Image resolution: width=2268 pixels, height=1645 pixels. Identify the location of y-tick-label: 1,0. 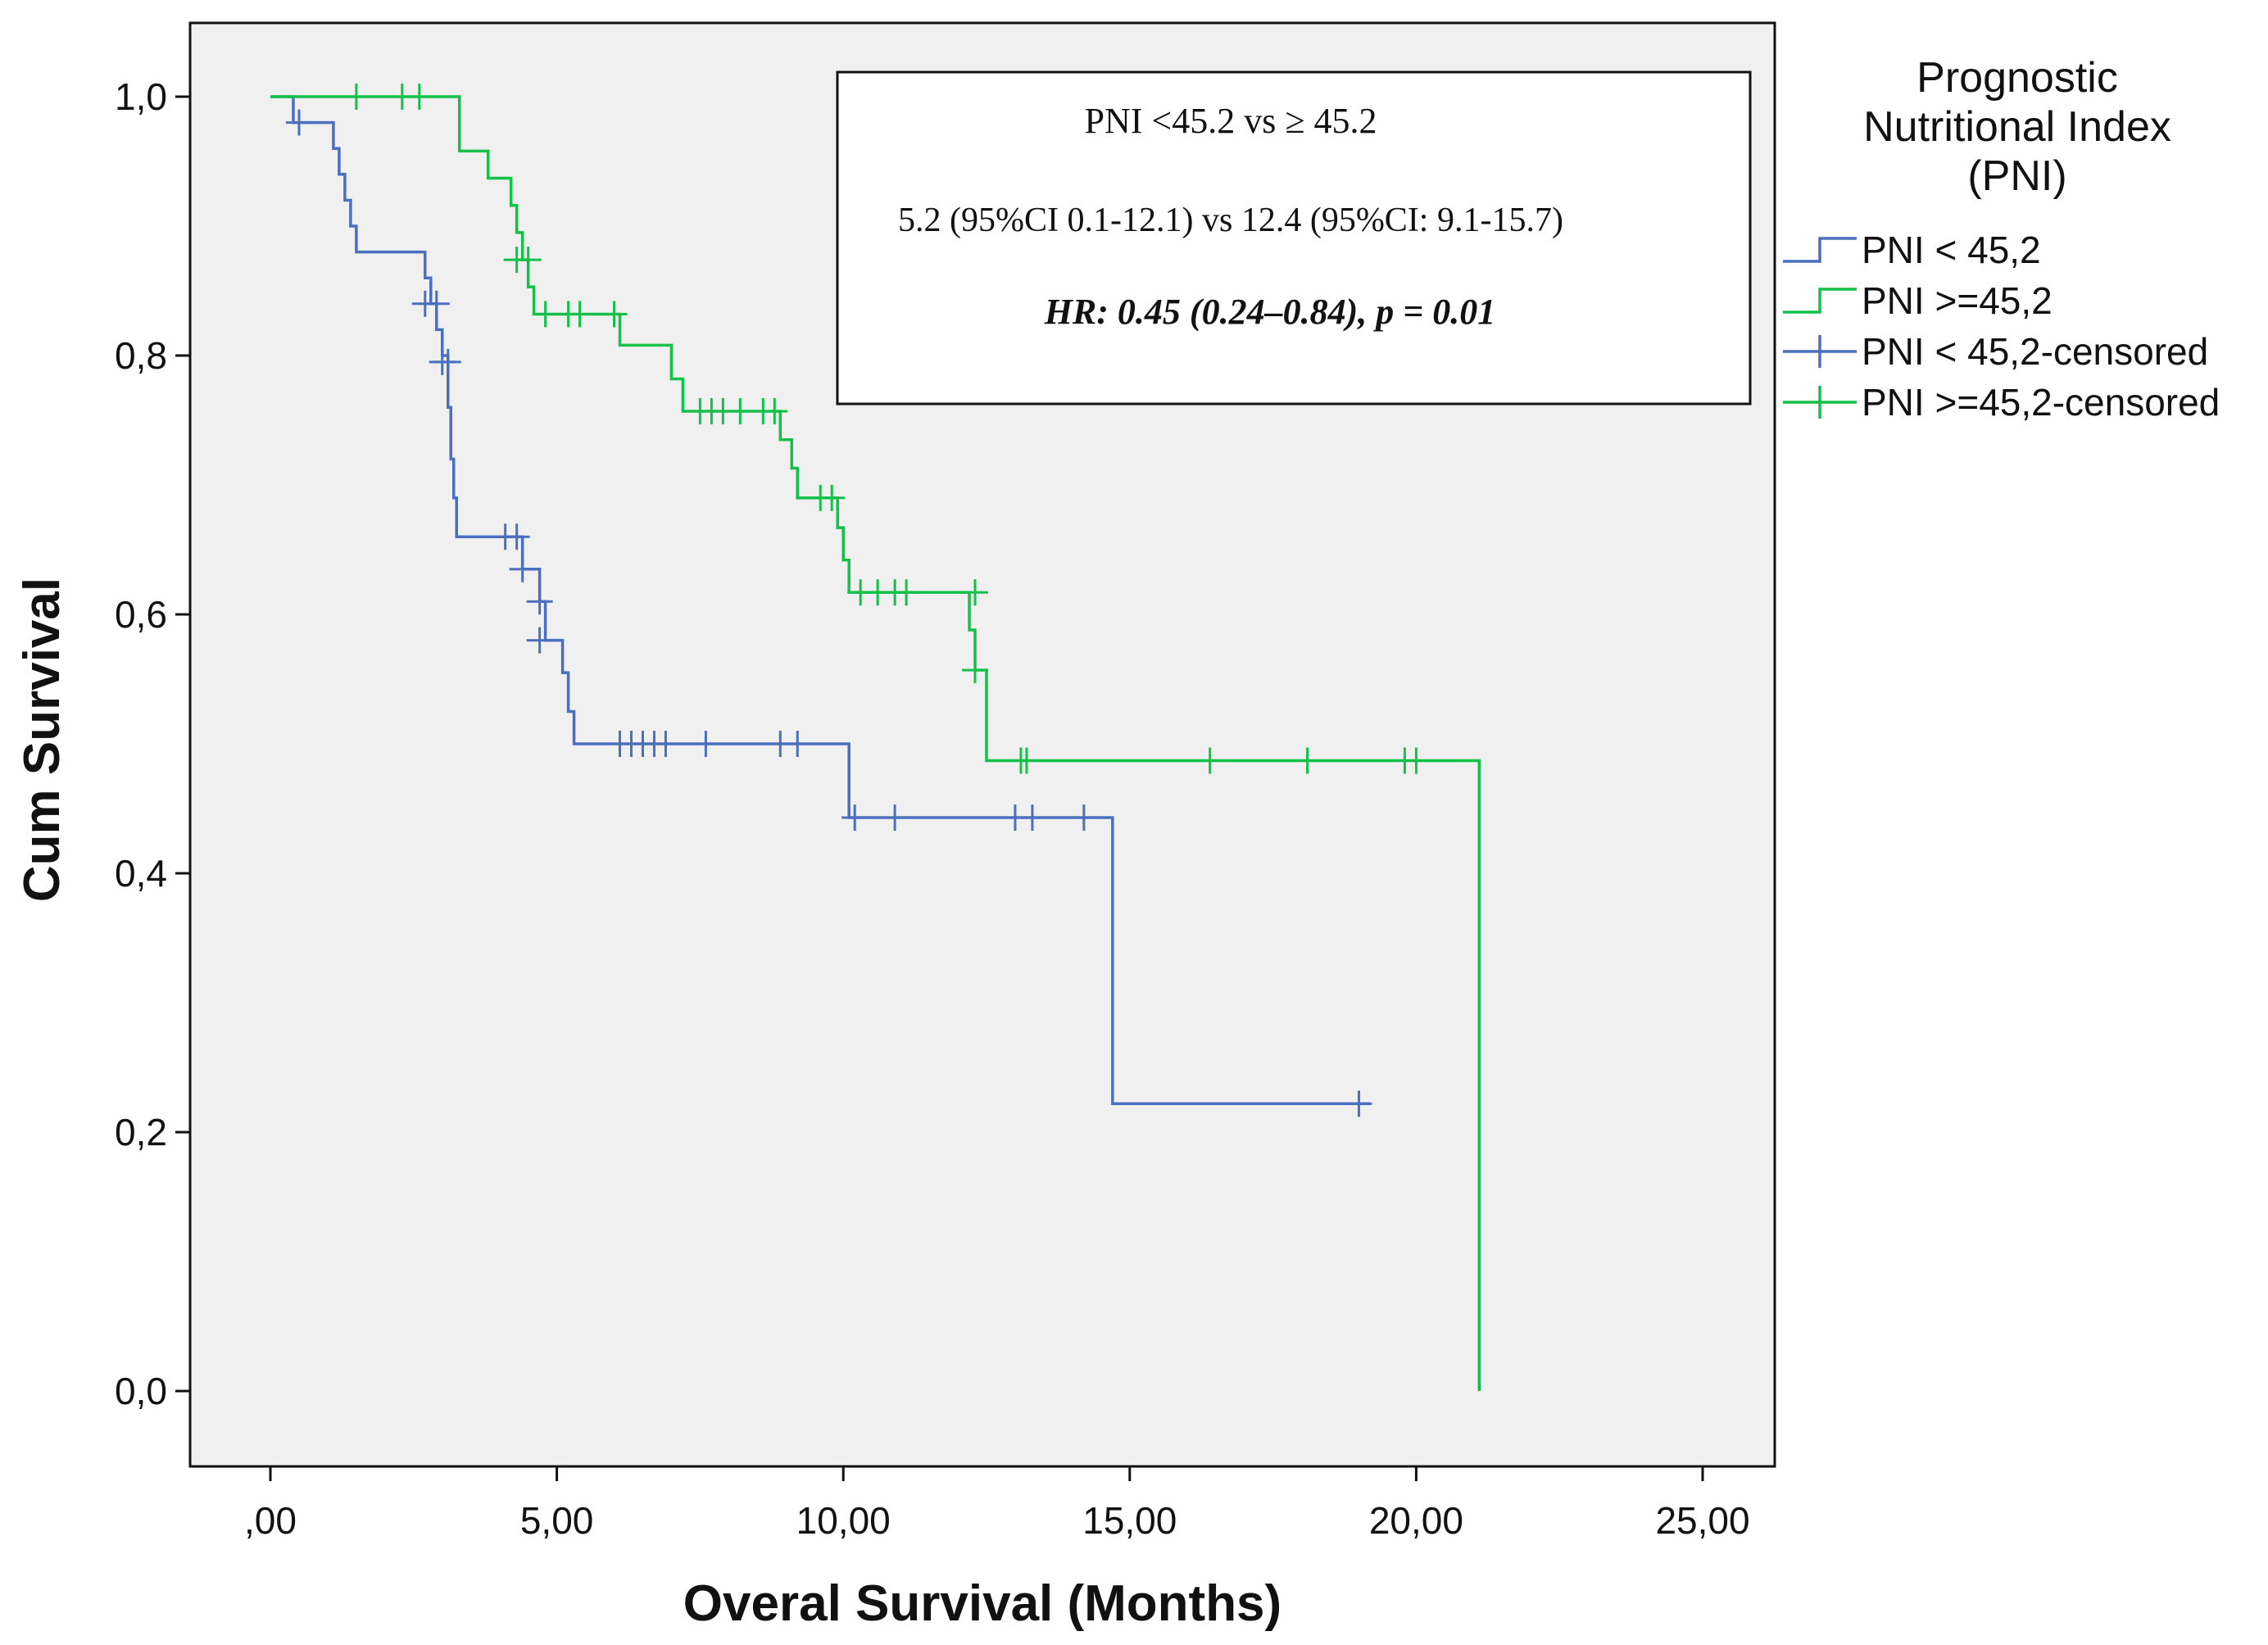
(141, 97).